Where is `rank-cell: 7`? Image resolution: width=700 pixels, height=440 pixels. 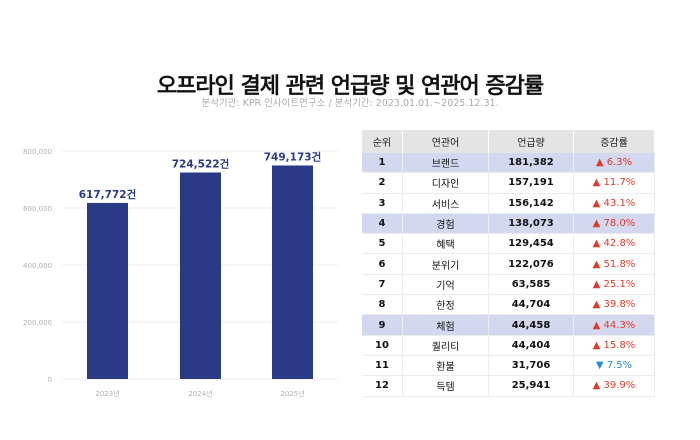 rank-cell: 7 is located at coordinates (382, 285).